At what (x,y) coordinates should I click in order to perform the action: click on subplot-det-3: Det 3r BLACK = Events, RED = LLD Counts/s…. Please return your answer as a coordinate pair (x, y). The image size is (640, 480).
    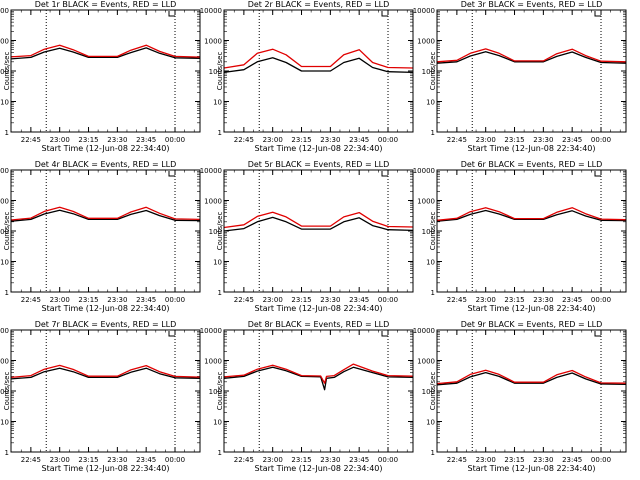
    Looking at the image, I should click on (520, 76).